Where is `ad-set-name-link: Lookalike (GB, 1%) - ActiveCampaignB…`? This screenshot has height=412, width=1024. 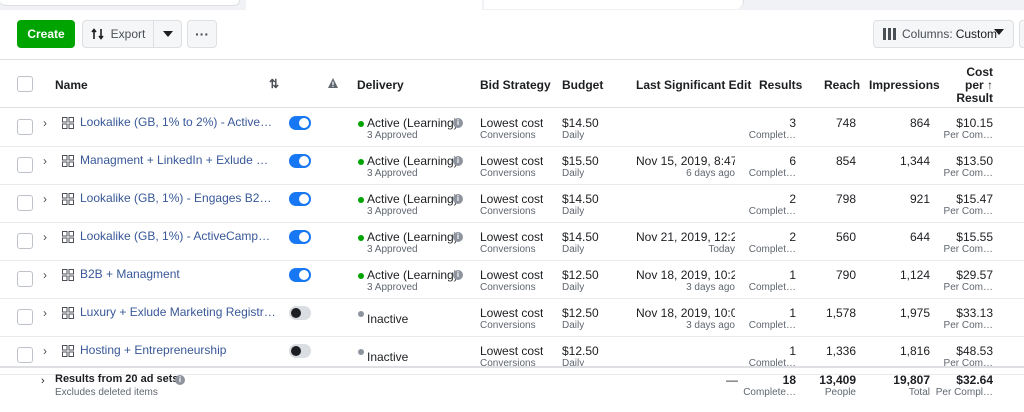 ad-set-name-link: Lookalike (GB, 1%) - ActiveCampaignB… is located at coordinates (178, 236).